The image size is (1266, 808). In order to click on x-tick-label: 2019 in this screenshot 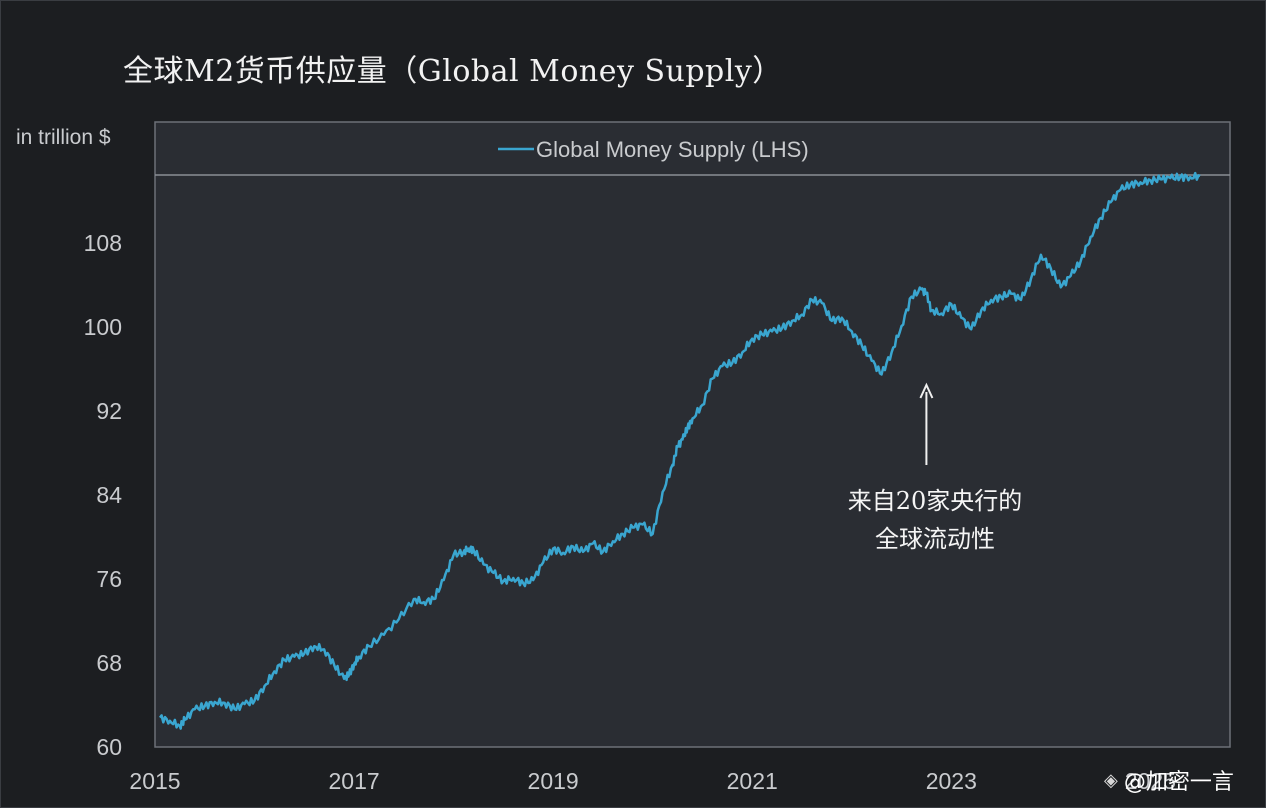, I will do `click(553, 781)`.